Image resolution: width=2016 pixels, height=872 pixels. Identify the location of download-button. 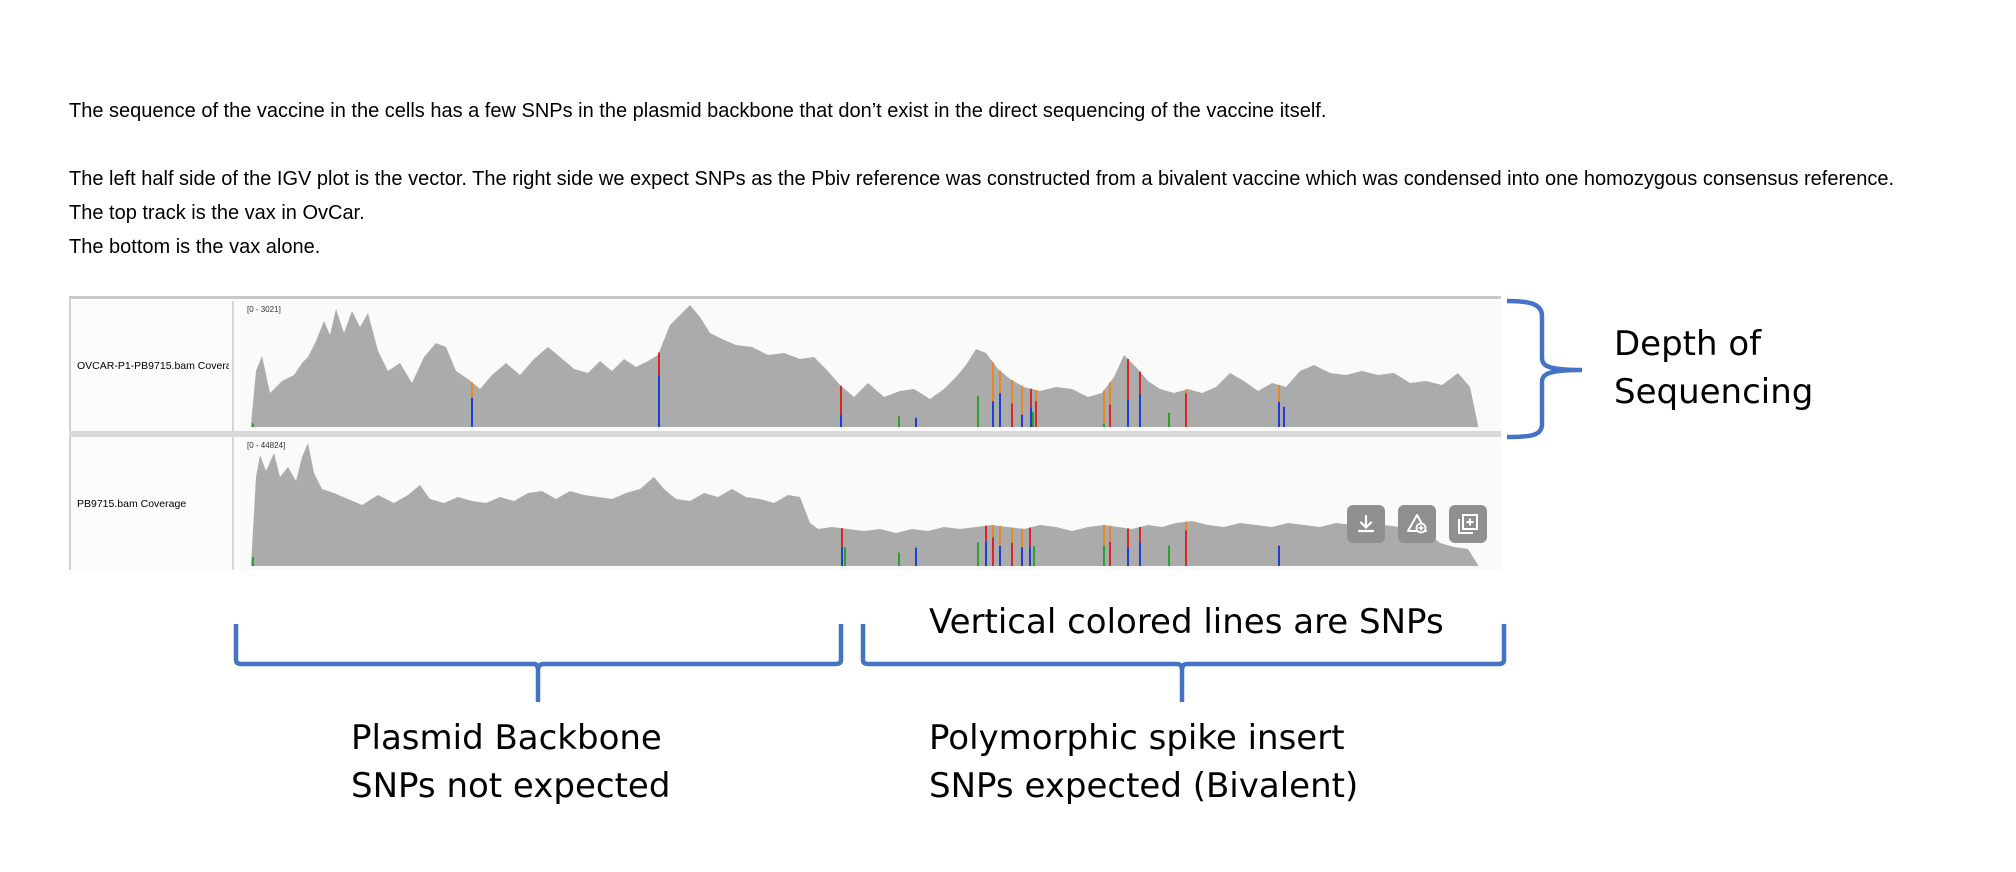
(1366, 524).